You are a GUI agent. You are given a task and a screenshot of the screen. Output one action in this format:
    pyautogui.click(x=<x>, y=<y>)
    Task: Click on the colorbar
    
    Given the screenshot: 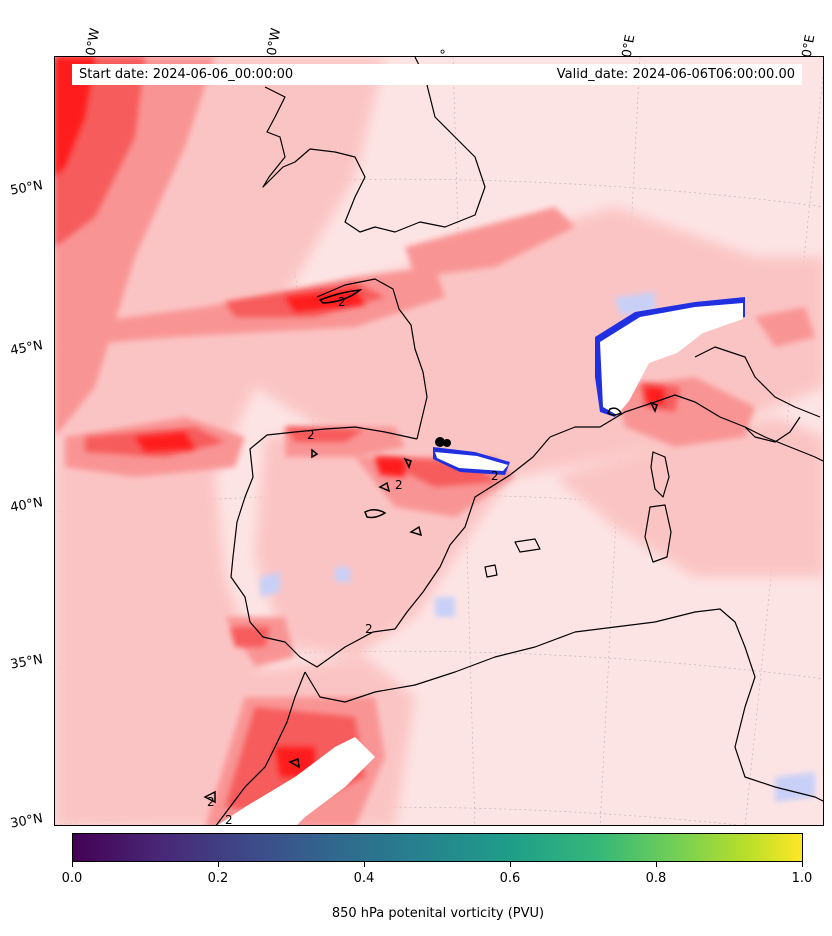 What is the action you would take?
    pyautogui.click(x=437, y=847)
    